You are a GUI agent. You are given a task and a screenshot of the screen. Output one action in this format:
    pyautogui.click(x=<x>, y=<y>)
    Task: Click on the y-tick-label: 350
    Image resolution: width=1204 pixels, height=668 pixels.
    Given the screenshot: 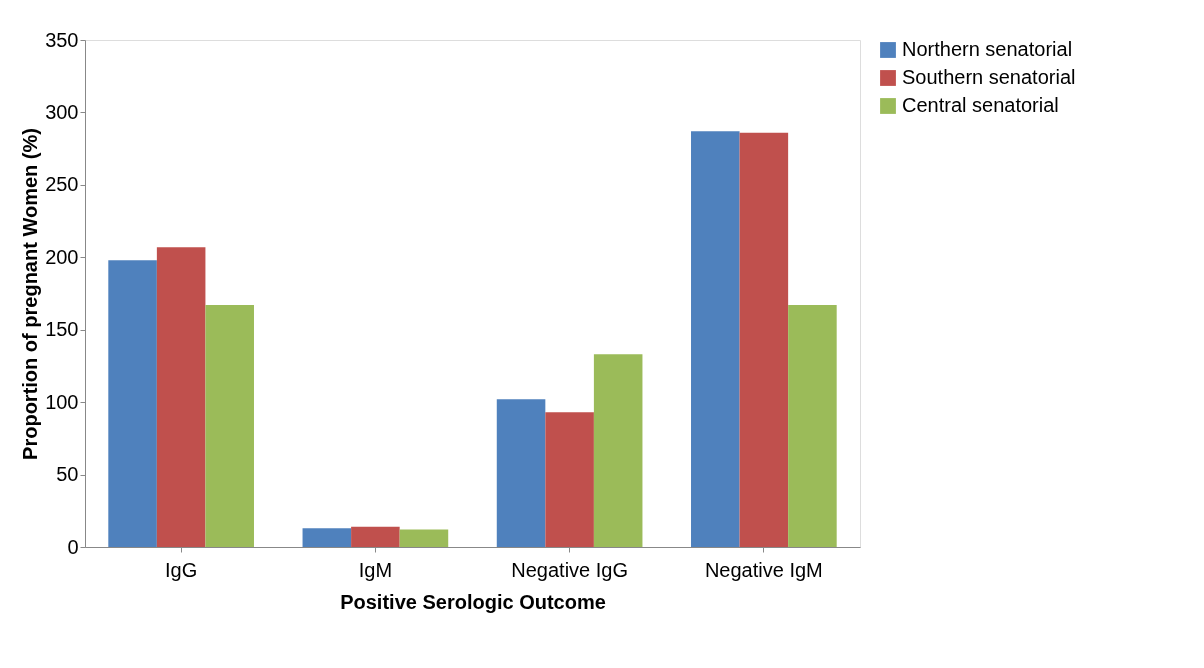 What is the action you would take?
    pyautogui.click(x=62, y=39)
    